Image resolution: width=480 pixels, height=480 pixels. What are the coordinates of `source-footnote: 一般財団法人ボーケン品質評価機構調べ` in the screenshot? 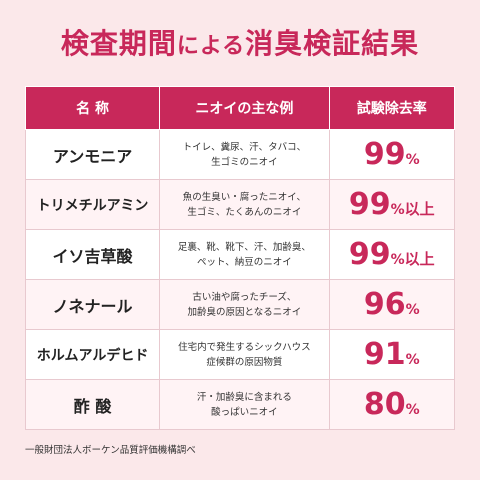 It's located at (110, 450).